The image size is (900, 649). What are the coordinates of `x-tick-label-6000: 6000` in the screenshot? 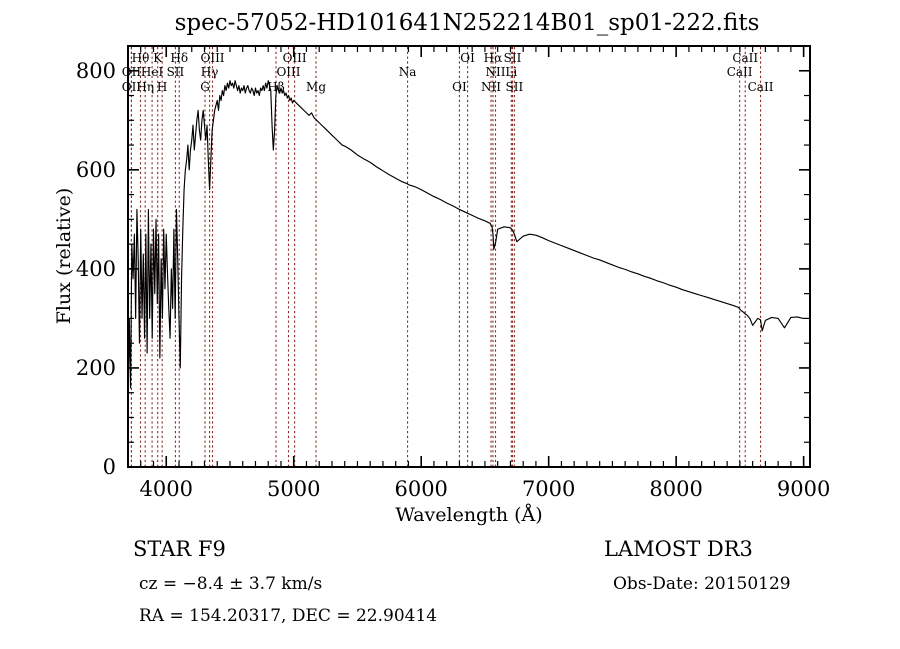 It's located at (420, 489).